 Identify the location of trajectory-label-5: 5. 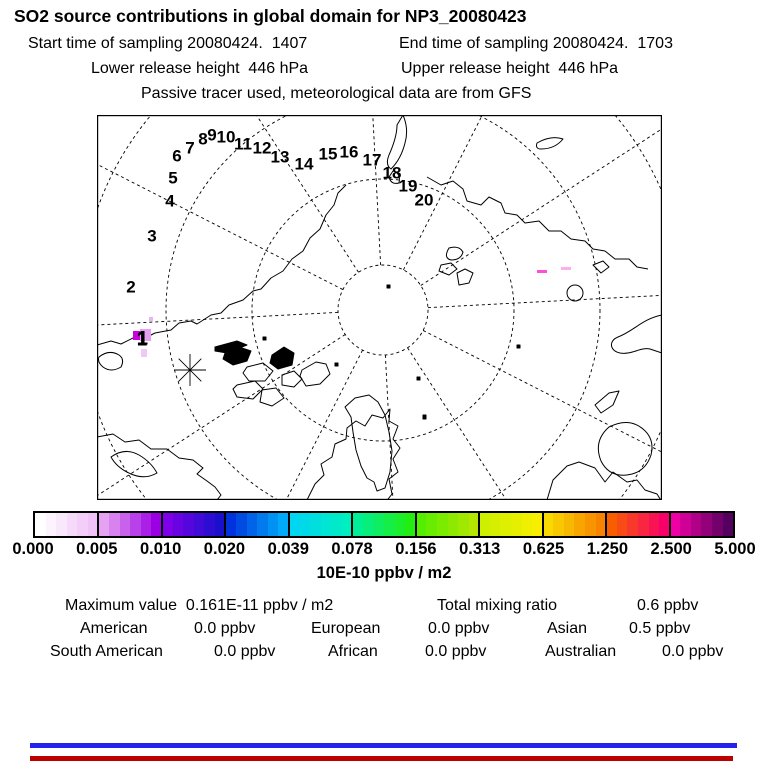
(173, 178).